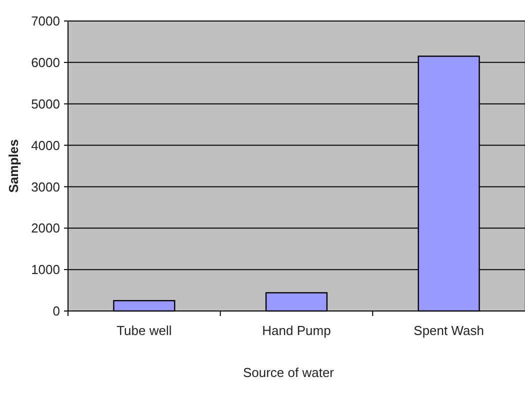  What do you see at coordinates (45, 104) in the screenshot?
I see `y-tick-label: 5000` at bounding box center [45, 104].